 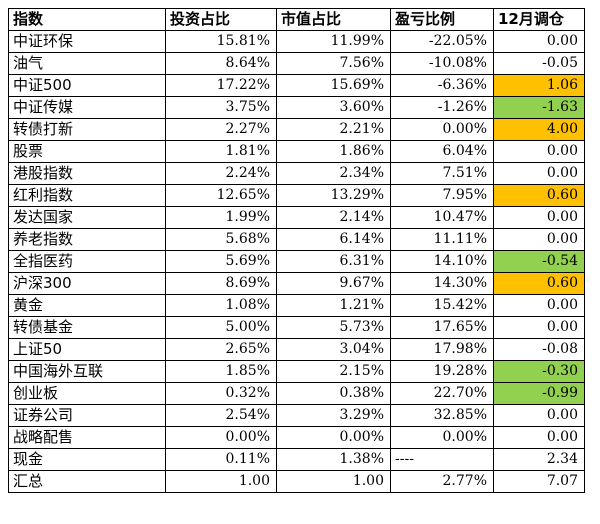 I want to click on cell-index-name: 油气, so click(x=87, y=63).